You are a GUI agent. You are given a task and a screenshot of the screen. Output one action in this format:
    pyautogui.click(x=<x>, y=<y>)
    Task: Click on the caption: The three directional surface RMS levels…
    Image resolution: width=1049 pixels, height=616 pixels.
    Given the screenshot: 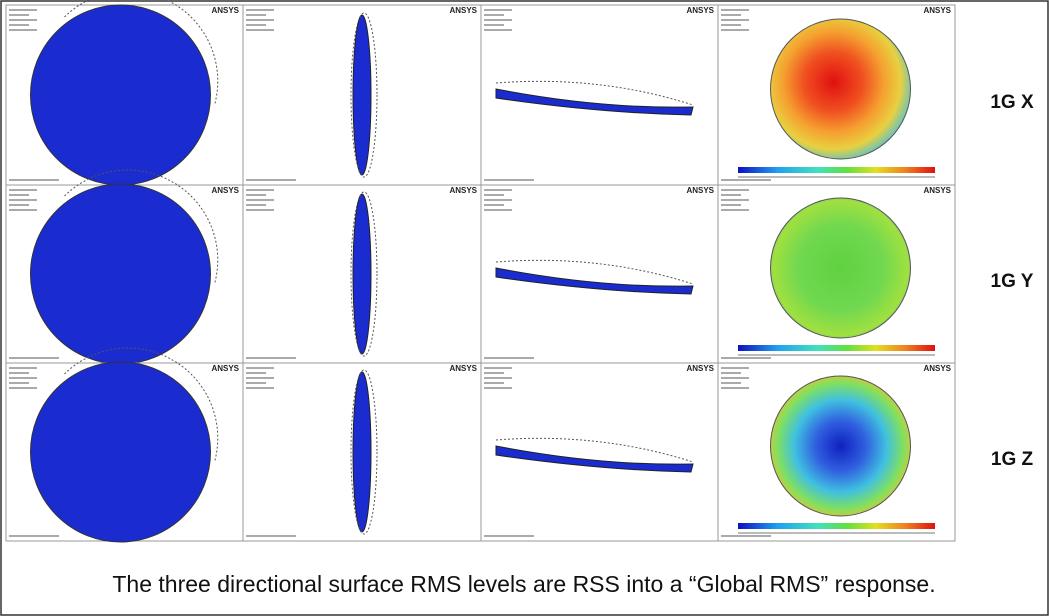 What is the action you would take?
    pyautogui.click(x=523, y=584)
    